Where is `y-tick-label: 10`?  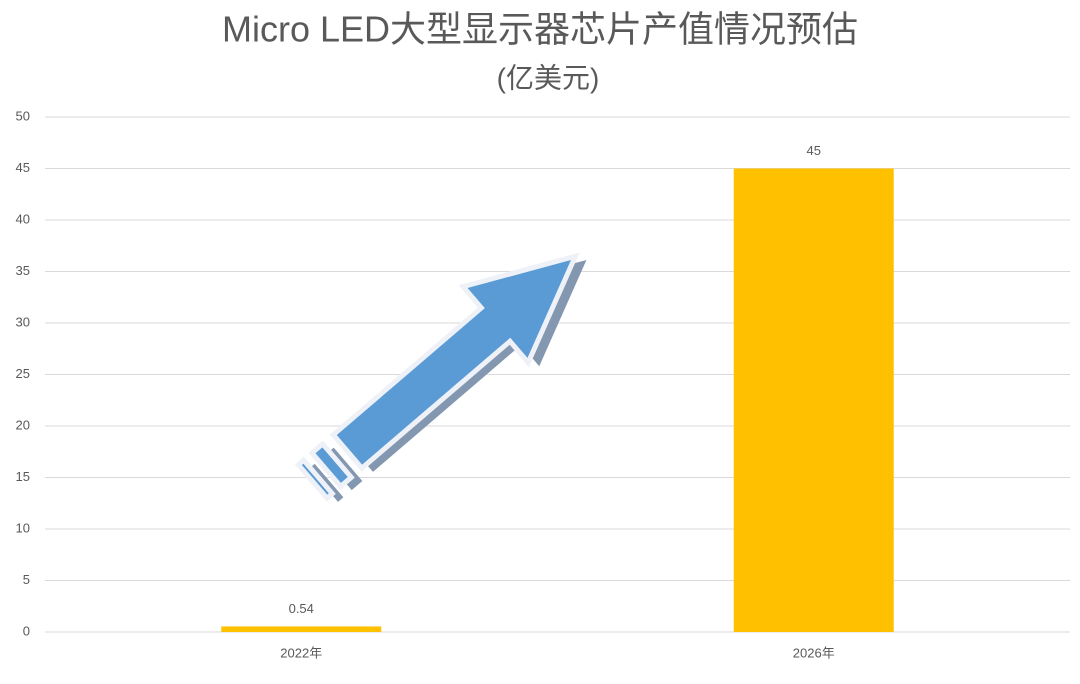
y-tick-label: 10 is located at coordinates (23, 527).